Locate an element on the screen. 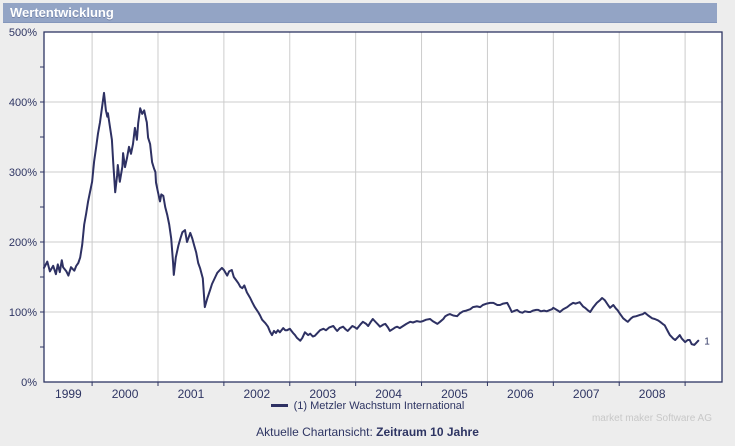 This screenshot has width=735, height=446. chart-view-caption: Aktuelle Chartansicht: Zeitraum 10 Jahre is located at coordinates (367, 432).